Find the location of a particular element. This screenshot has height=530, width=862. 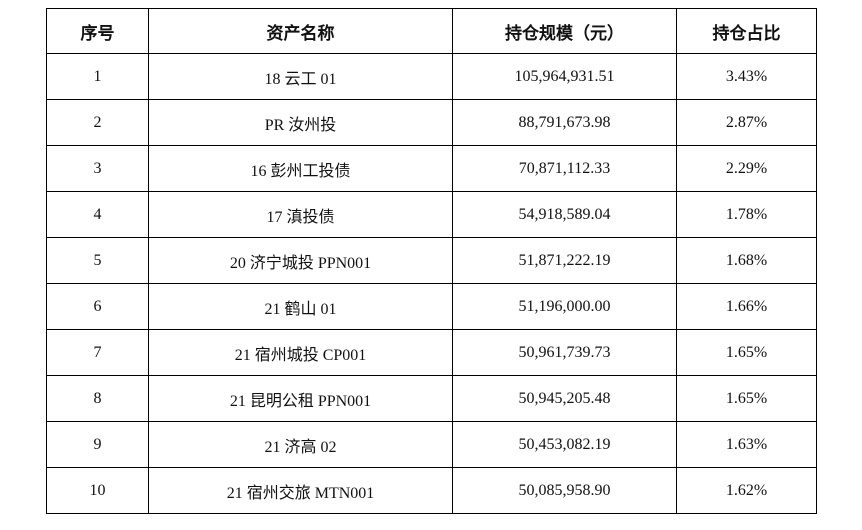

header-position-ratio: 持仓占比 is located at coordinates (746, 31).